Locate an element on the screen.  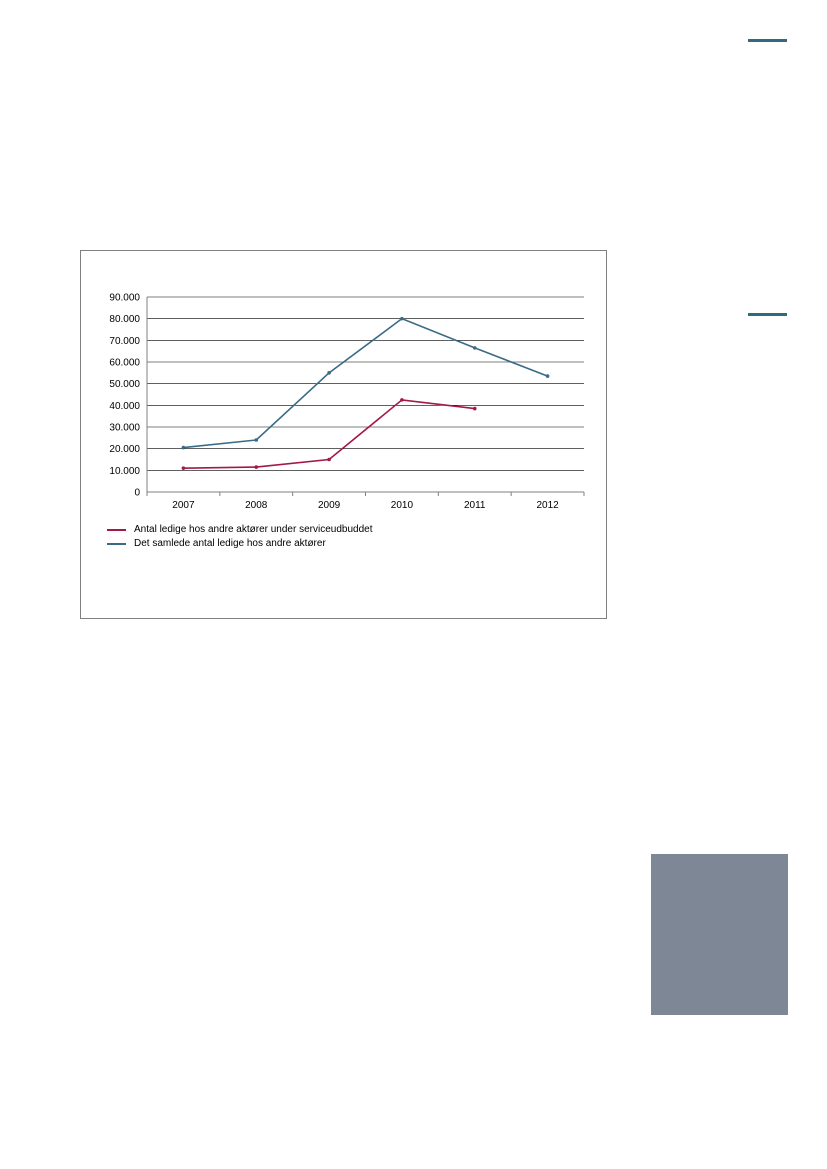
side-block is located at coordinates (719, 934).